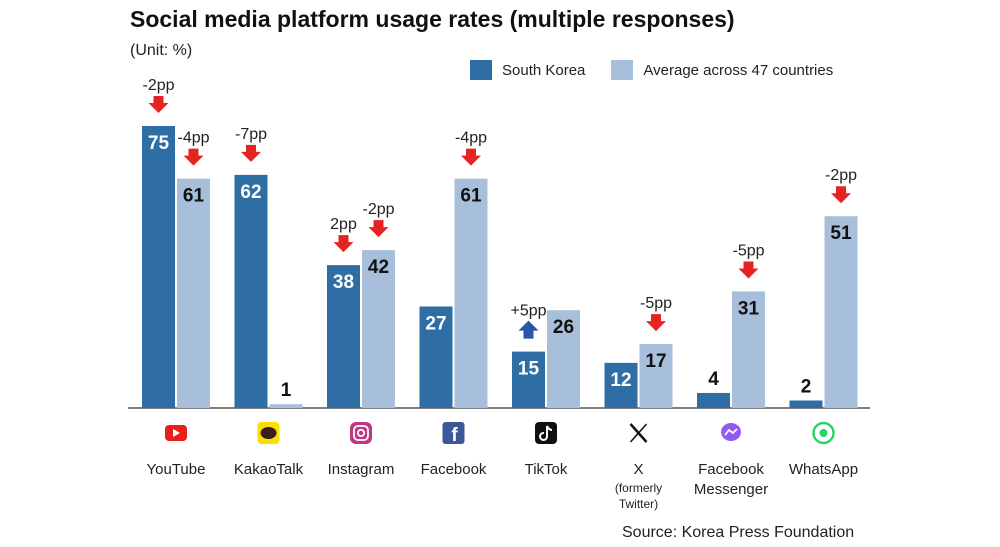 This screenshot has height=547, width=1000. I want to click on x-icon, so click(638, 433).